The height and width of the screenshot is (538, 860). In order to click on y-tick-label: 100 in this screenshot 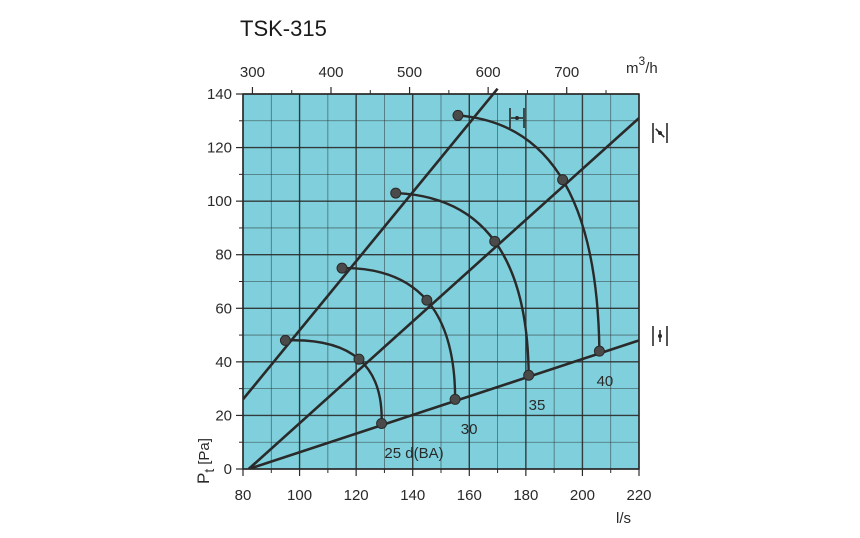, I will do `click(219, 201)`.